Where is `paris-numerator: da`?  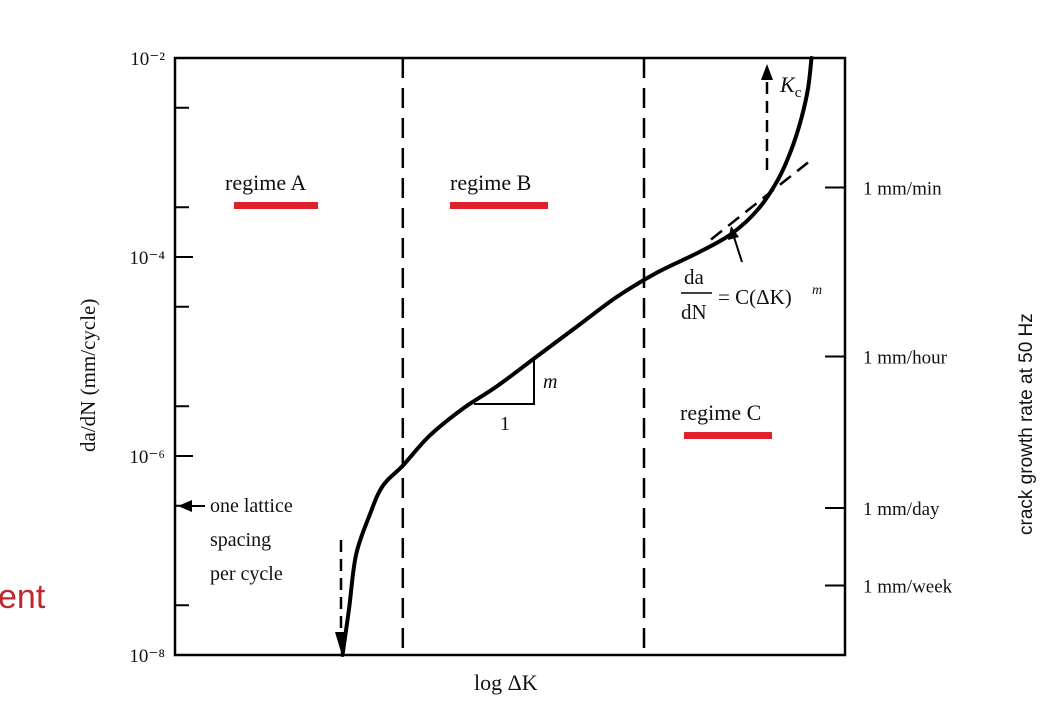 paris-numerator: da is located at coordinates (694, 277).